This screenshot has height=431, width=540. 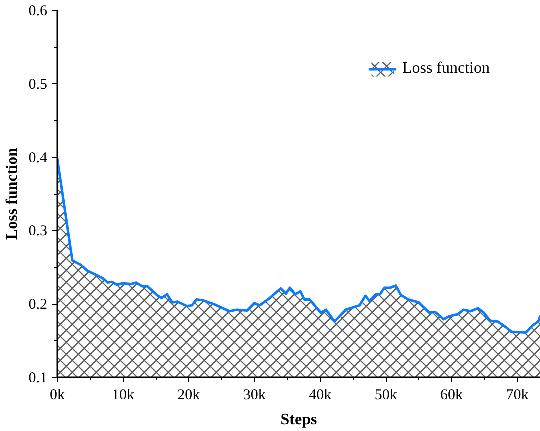 I want to click on x-tick-label: 40k, so click(x=320, y=396).